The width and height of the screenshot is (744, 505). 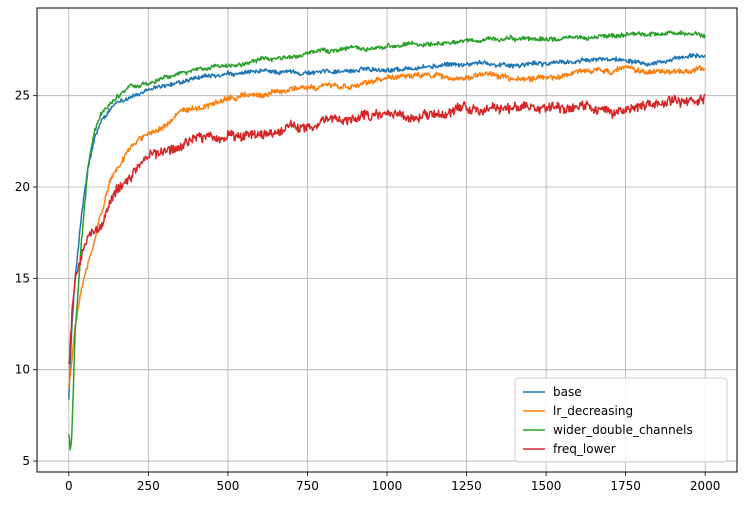 What do you see at coordinates (22, 370) in the screenshot?
I see `y-tick-label: 10` at bounding box center [22, 370].